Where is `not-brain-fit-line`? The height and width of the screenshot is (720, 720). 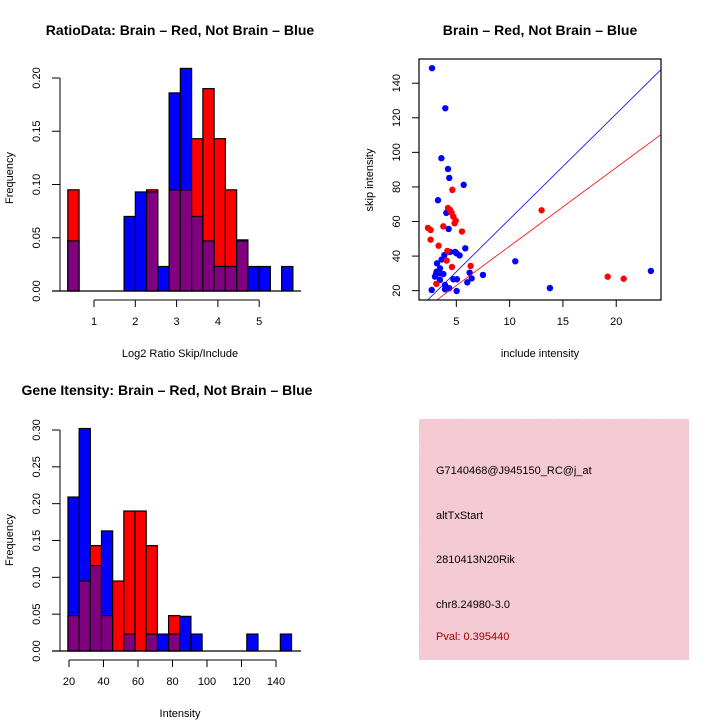
not-brain-fit-line is located at coordinates (544, 184).